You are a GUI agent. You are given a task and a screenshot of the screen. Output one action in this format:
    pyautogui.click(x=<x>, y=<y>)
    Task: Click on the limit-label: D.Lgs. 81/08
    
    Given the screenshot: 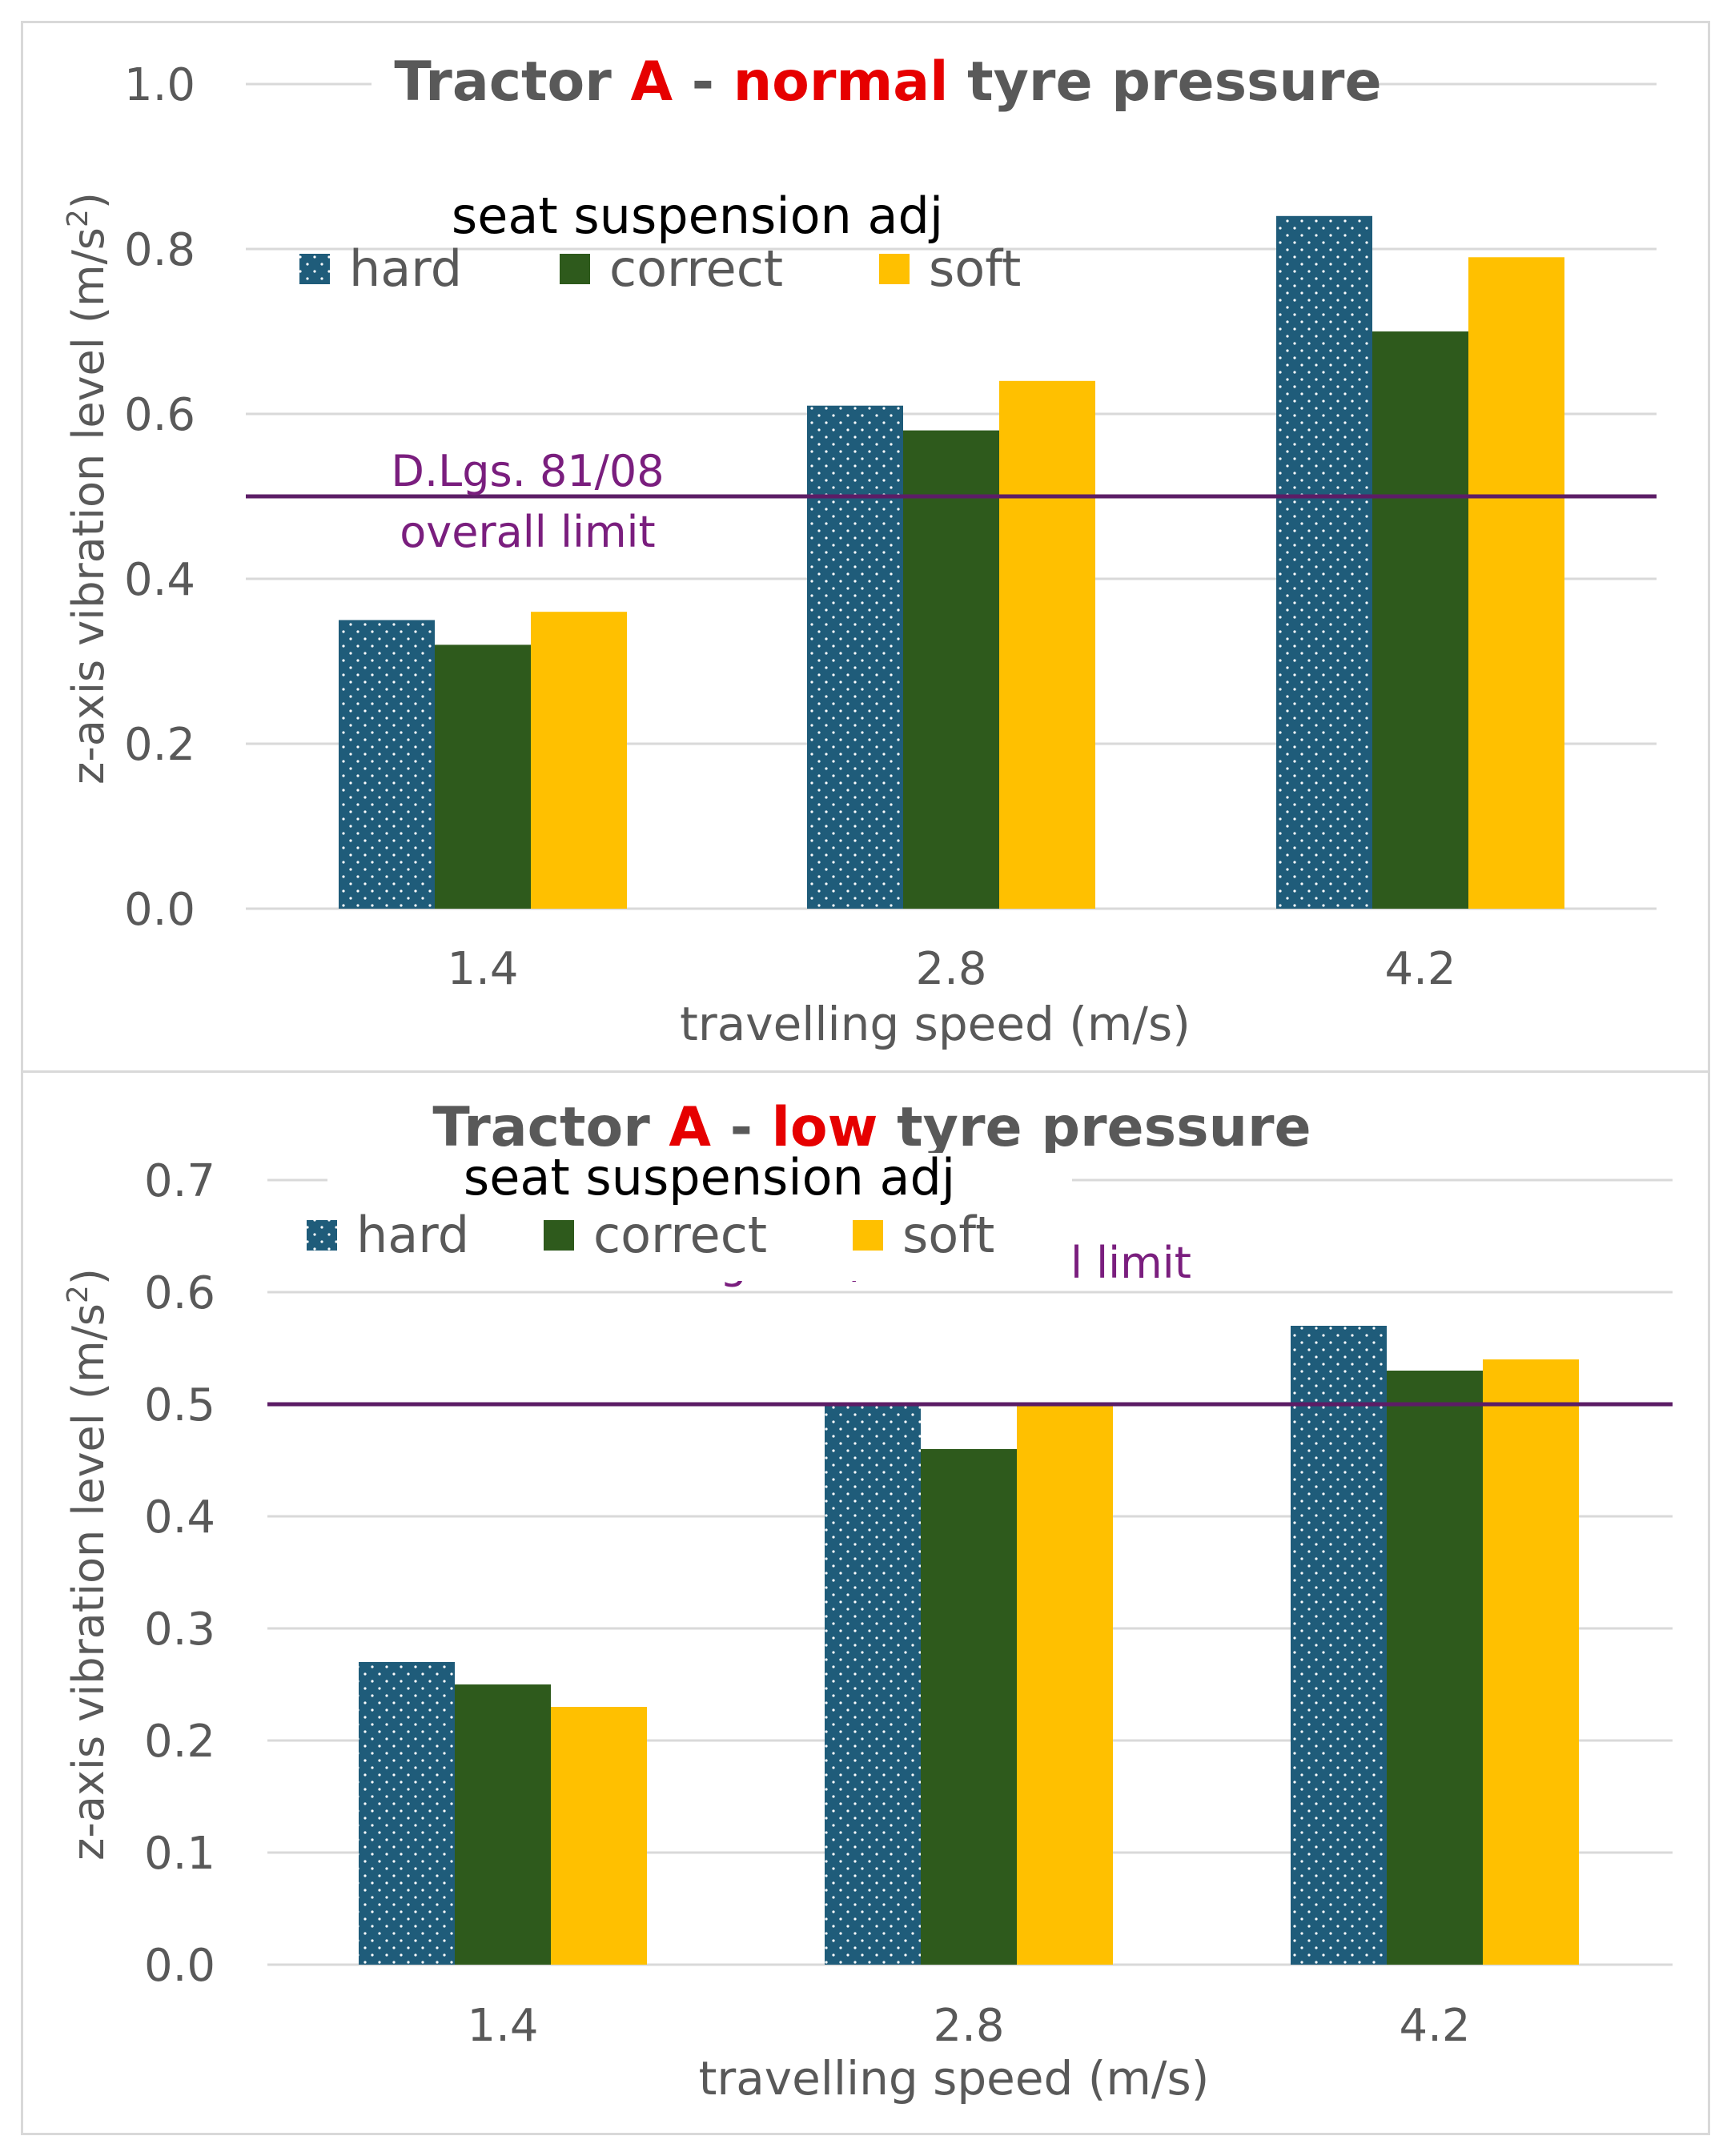 What is the action you would take?
    pyautogui.click(x=528, y=471)
    